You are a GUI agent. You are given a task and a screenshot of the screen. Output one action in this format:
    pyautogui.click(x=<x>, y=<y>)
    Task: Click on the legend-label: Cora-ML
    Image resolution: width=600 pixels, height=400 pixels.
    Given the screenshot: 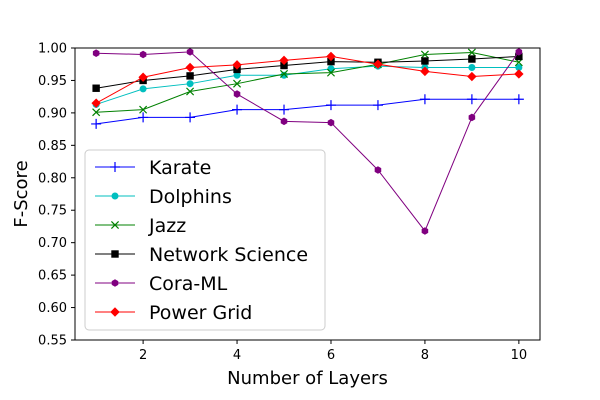 What is the action you would take?
    pyautogui.click(x=188, y=284)
    